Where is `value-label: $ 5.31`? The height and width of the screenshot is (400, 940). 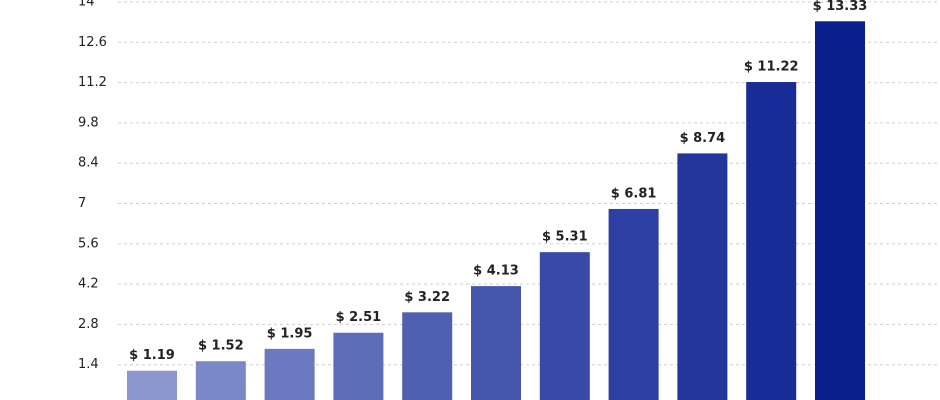
value-label: $ 5.31 is located at coordinates (565, 237).